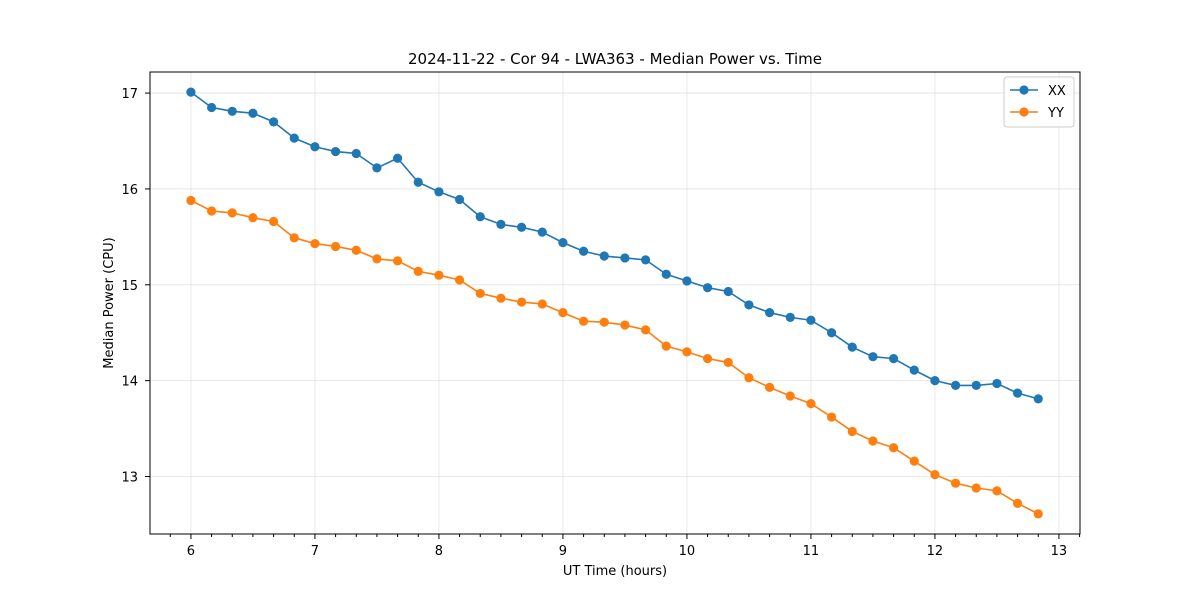 The width and height of the screenshot is (1200, 600). Describe the element at coordinates (1024, 90) in the screenshot. I see `legend-marker-xx` at that location.